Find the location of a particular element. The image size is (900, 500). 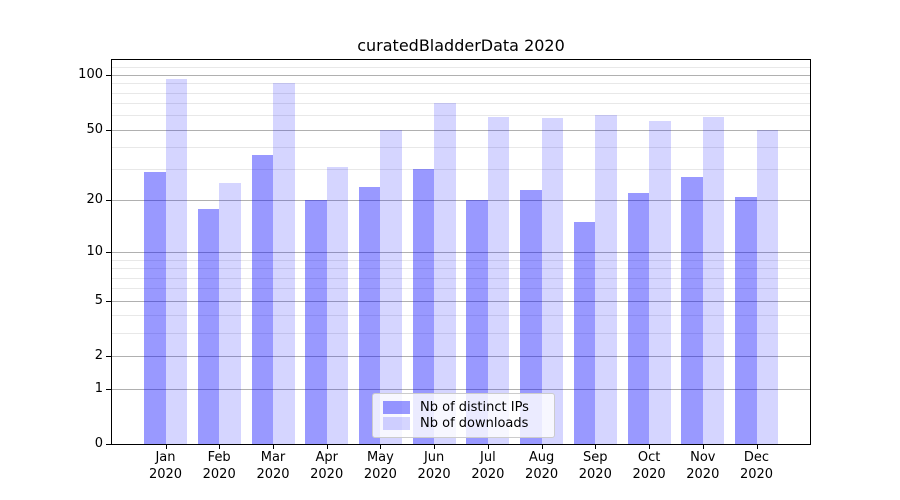

chart-title: curatedBladderData 2020 is located at coordinates (461, 45).